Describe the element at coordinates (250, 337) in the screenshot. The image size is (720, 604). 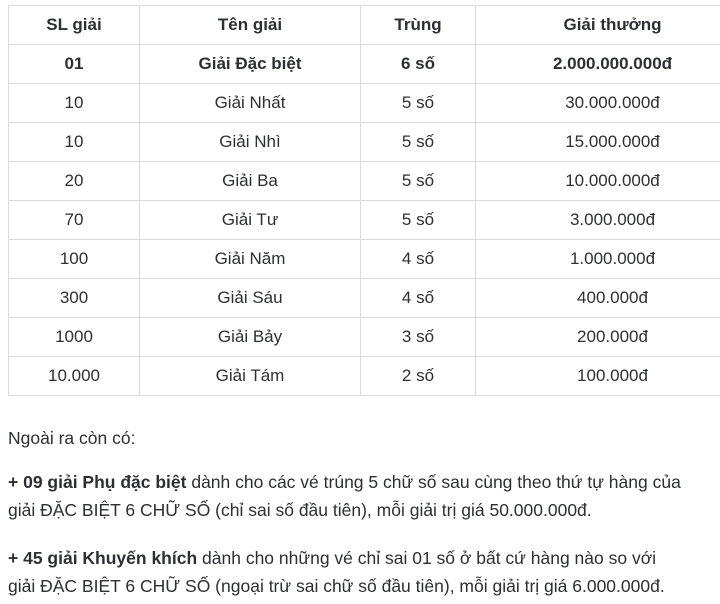
I see `cell-ten: Giải Bảy` at that location.